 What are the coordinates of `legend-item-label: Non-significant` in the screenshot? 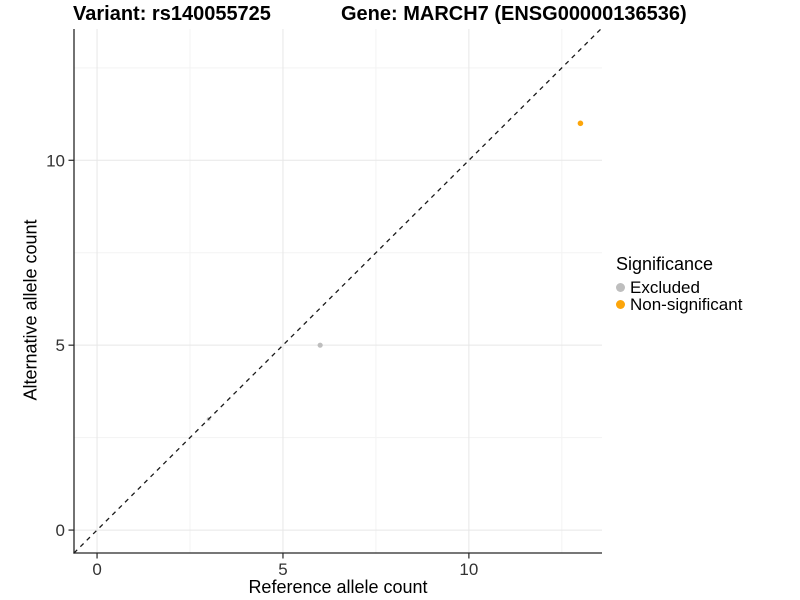 It's located at (686, 304).